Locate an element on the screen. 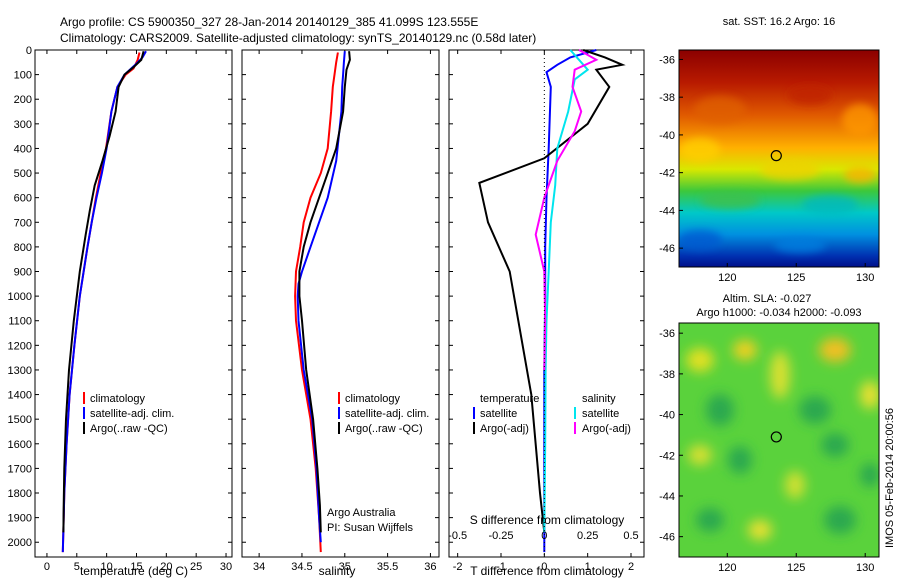 Image resolution: width=900 pixels, height=580 pixels. y-tick-label: 900 is located at coordinates (23, 273).